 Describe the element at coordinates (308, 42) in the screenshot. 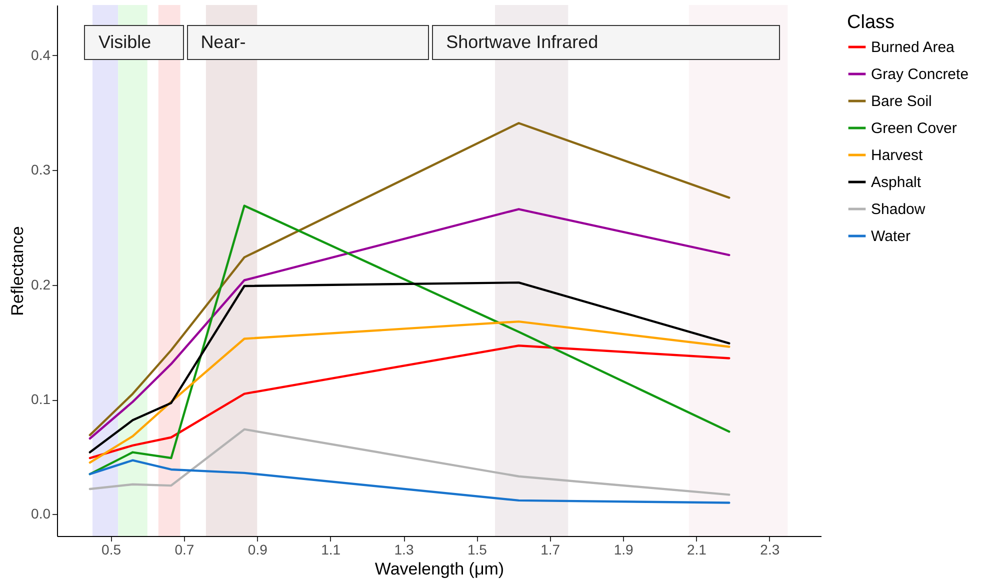

I see `label-box: Near-` at that location.